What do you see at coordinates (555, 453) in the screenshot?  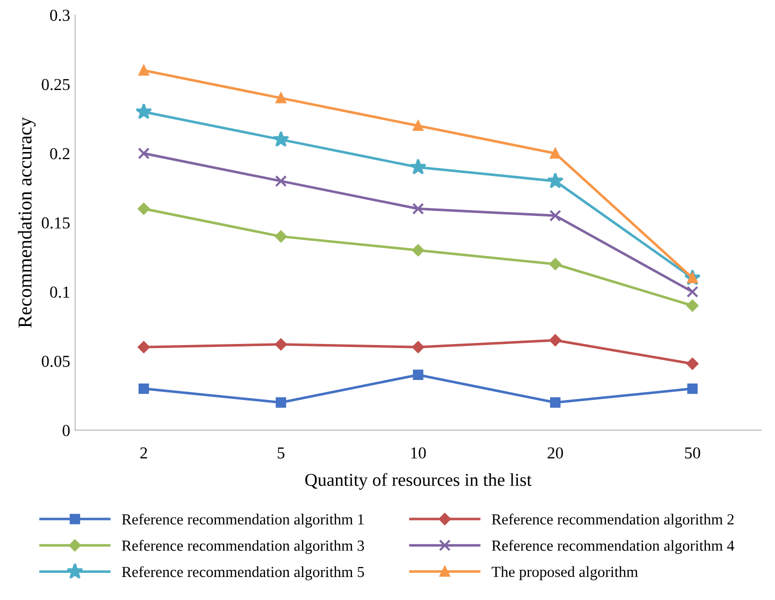 I see `x-tick-label: 20` at bounding box center [555, 453].